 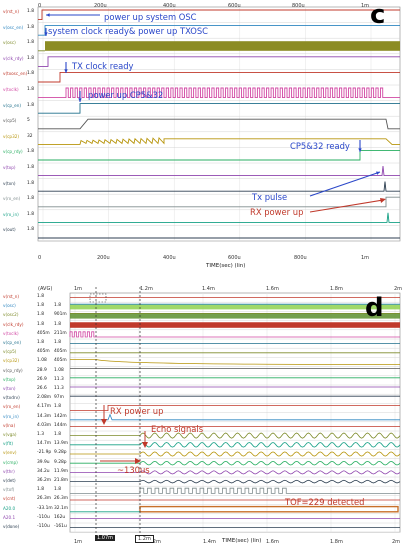 What do you see at coordinates (12, 199) in the screenshot?
I see `c-signal-label: v(rx_en)` at bounding box center [12, 199].